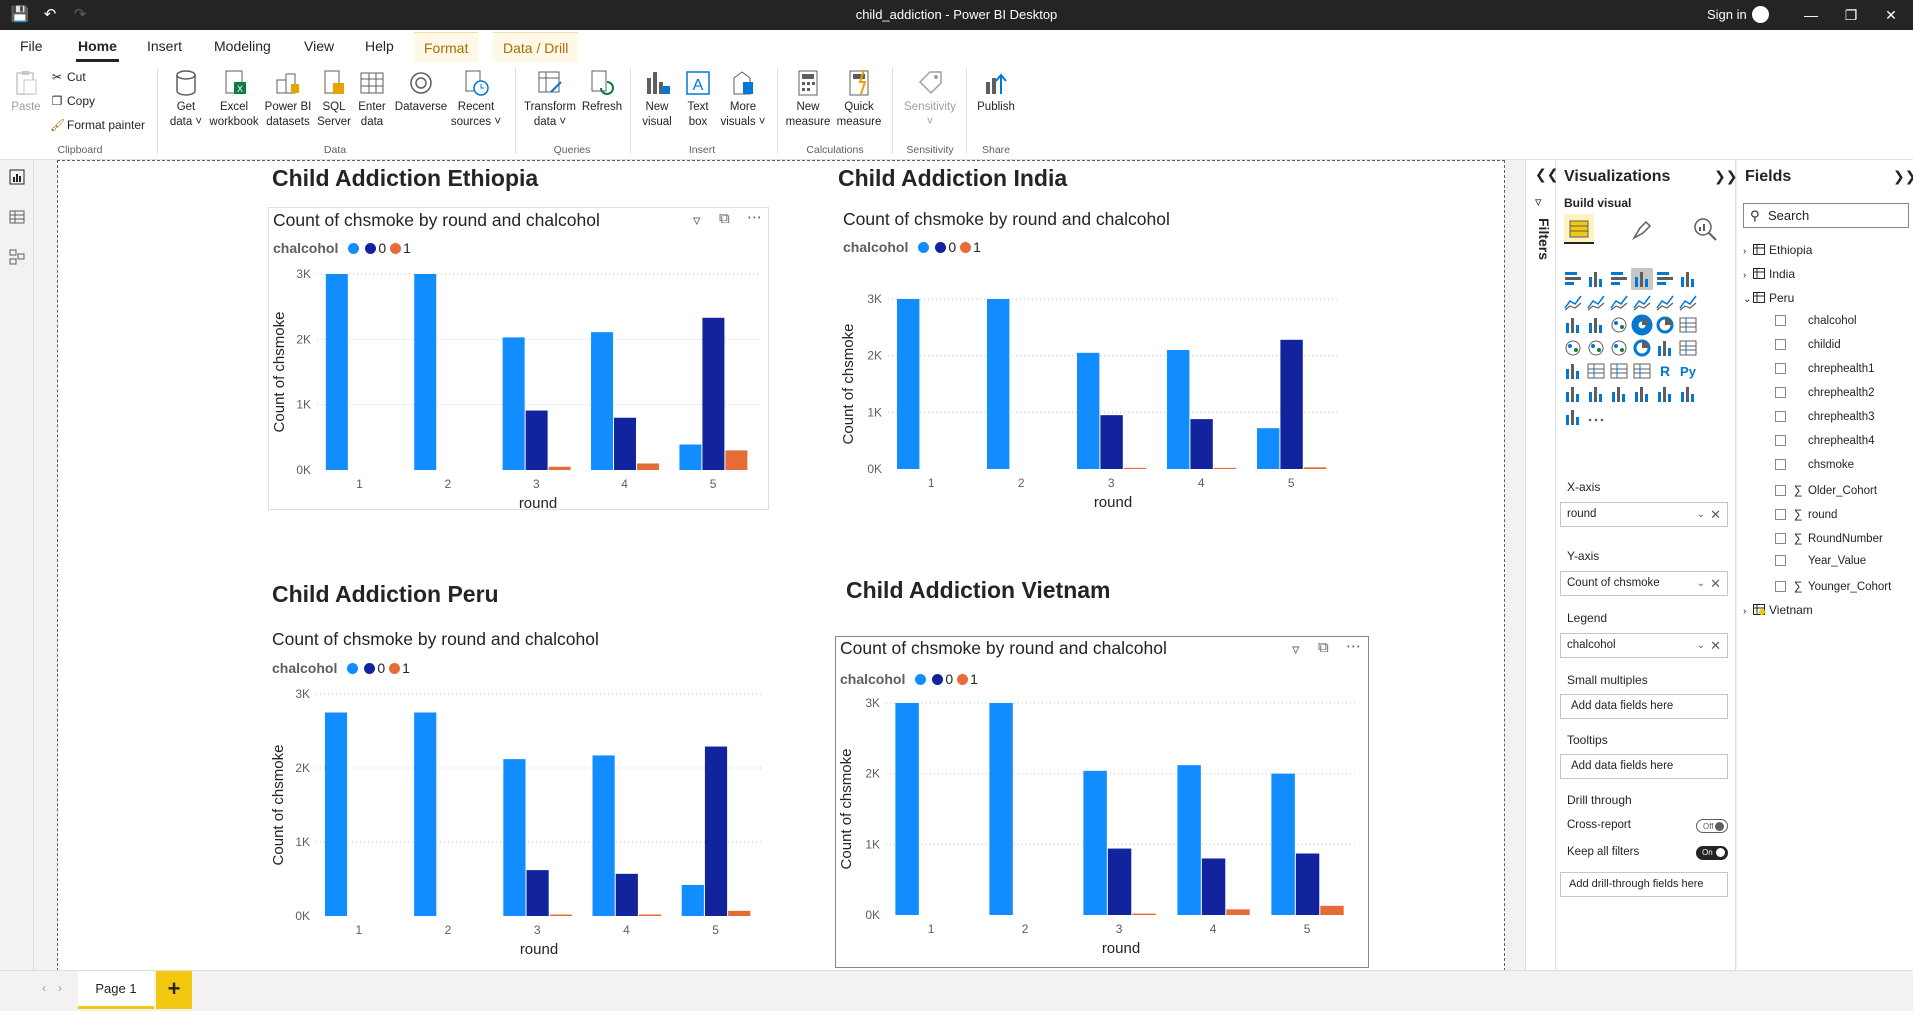 This screenshot has height=1011, width=1913. Describe the element at coordinates (1596, 302) in the screenshot. I see `area-visual-icon` at that location.